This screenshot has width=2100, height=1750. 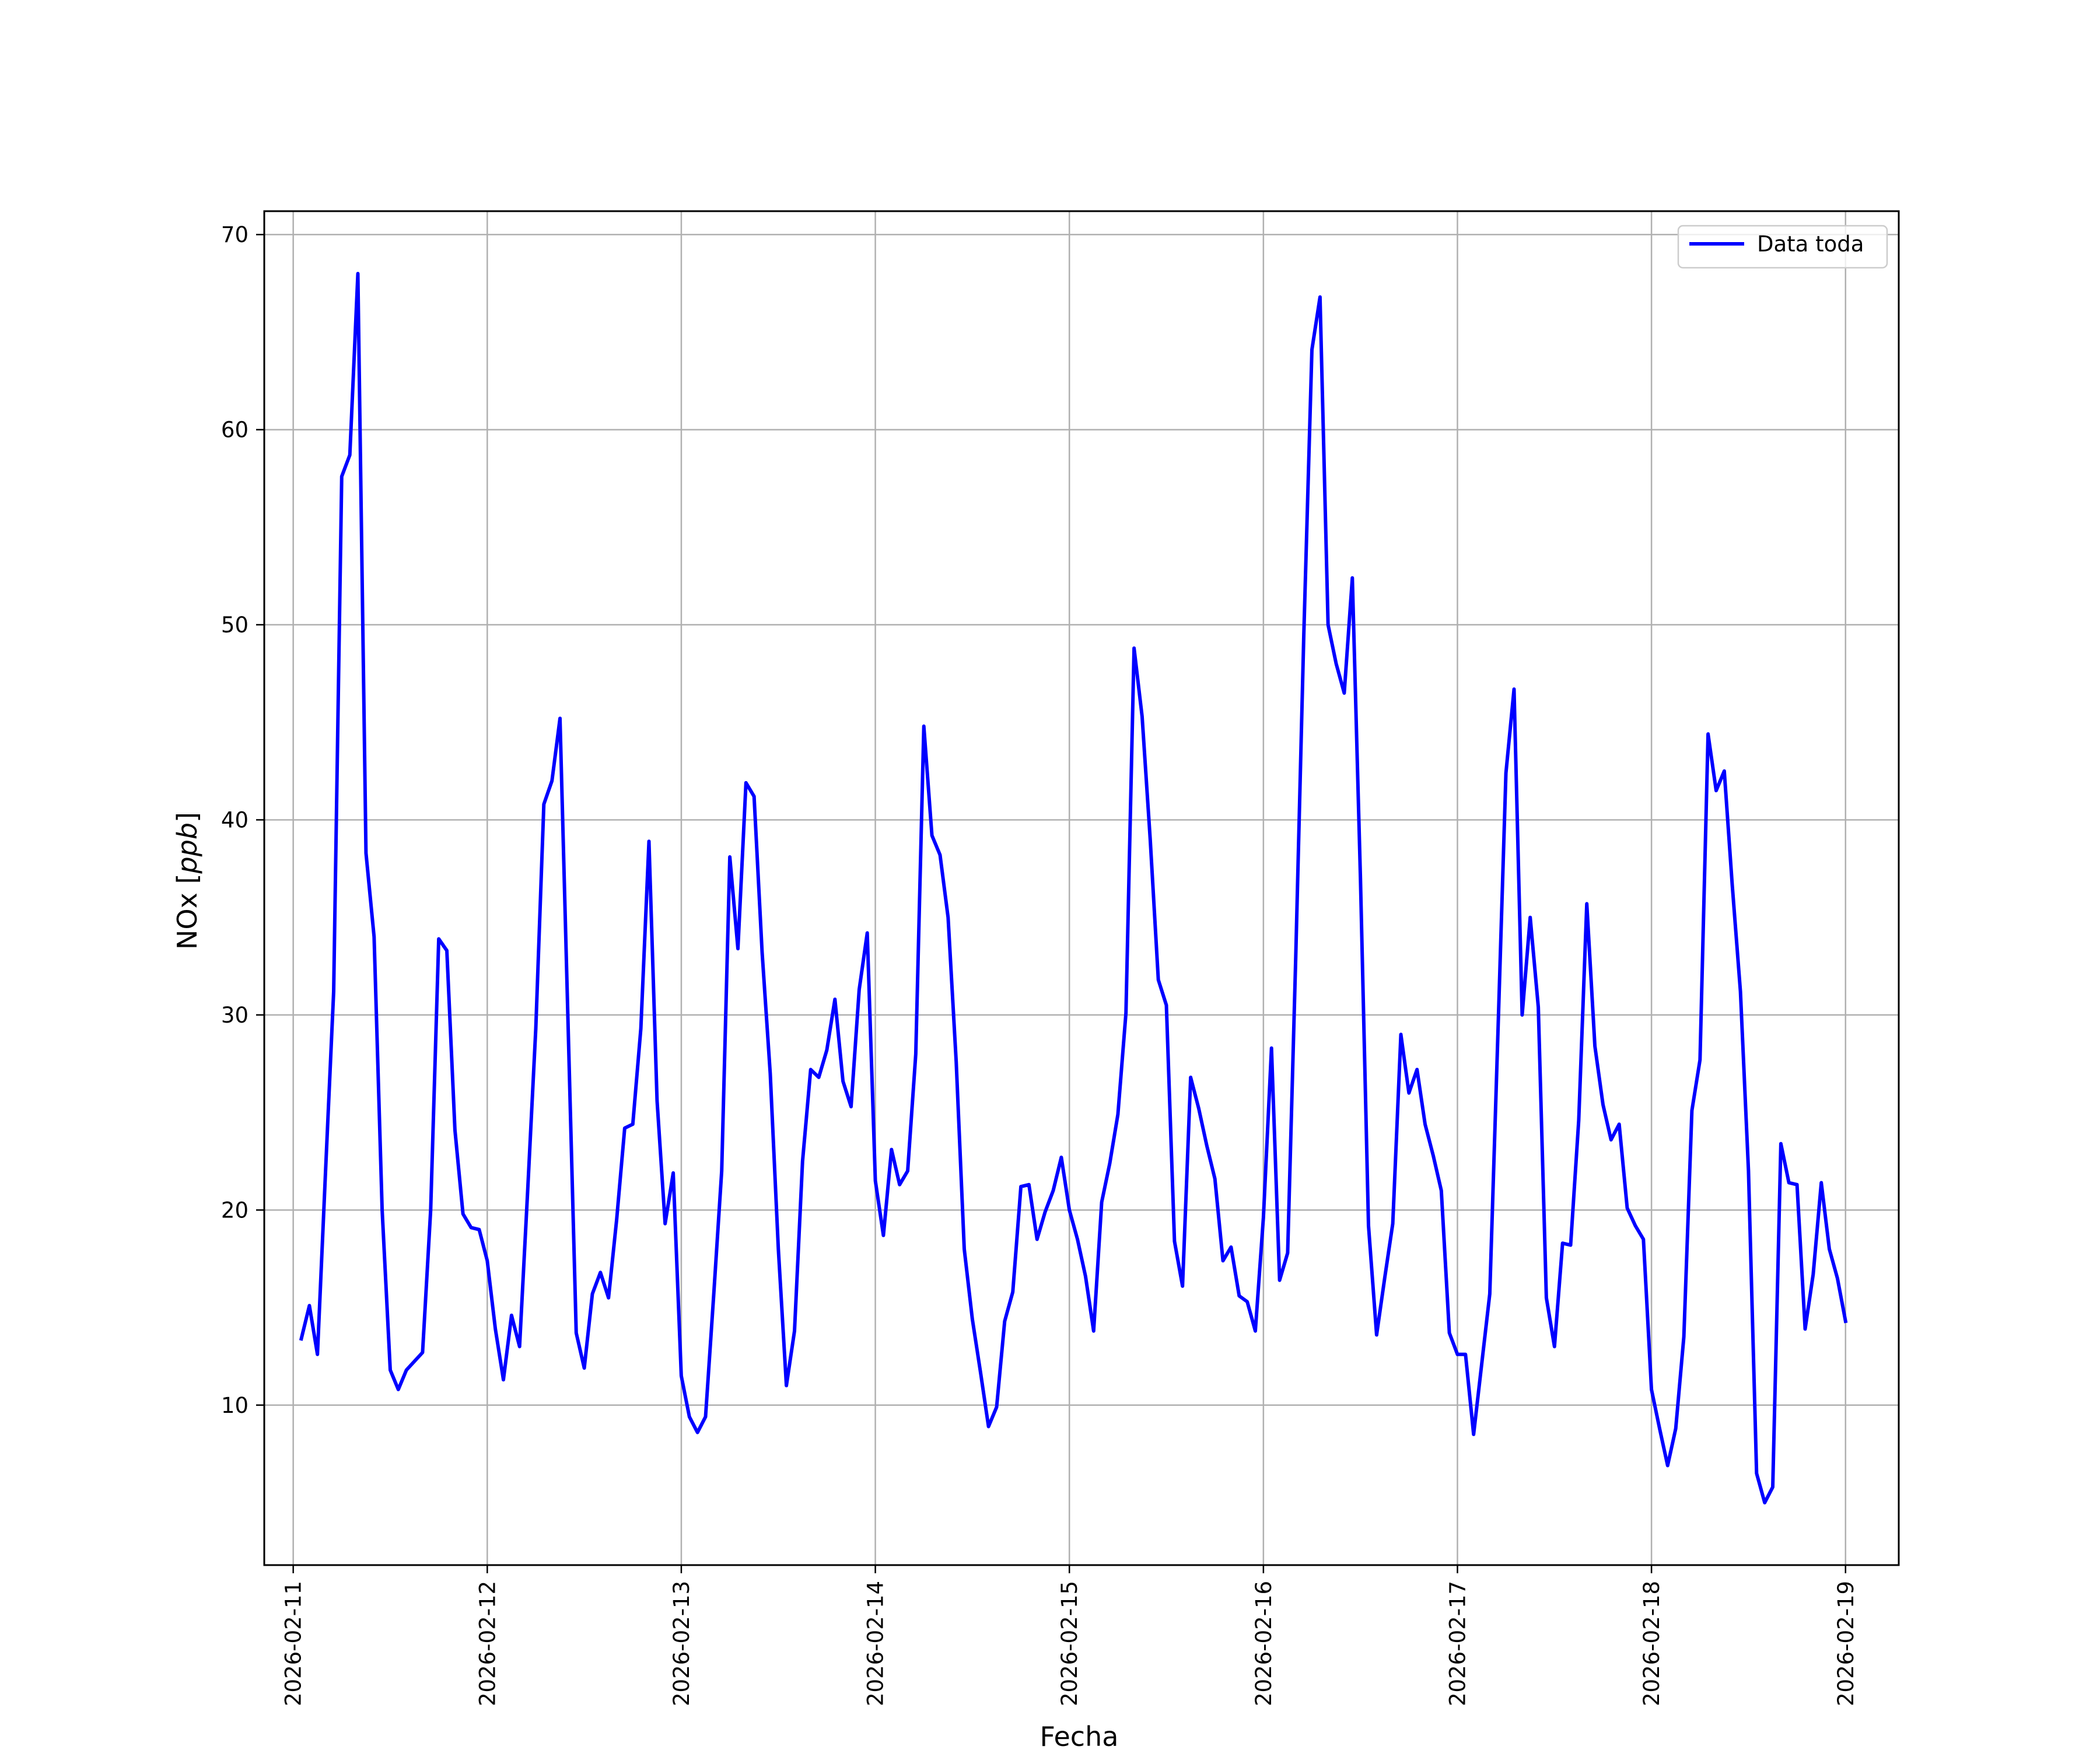 I want to click on y-tick-label: 40, so click(x=235, y=820).